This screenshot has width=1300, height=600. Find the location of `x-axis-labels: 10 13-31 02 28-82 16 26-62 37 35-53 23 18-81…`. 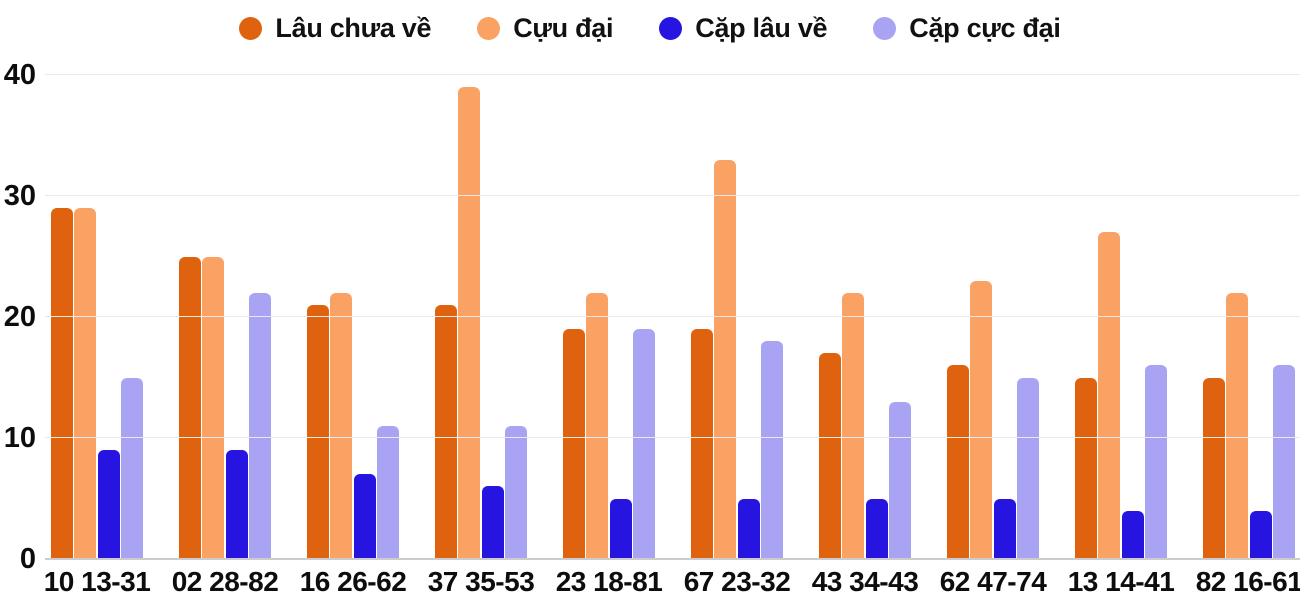

x-axis-labels: 10 13-31 02 28-82 16 26-62 37 35-53 23 18-81… is located at coordinates (672, 582).